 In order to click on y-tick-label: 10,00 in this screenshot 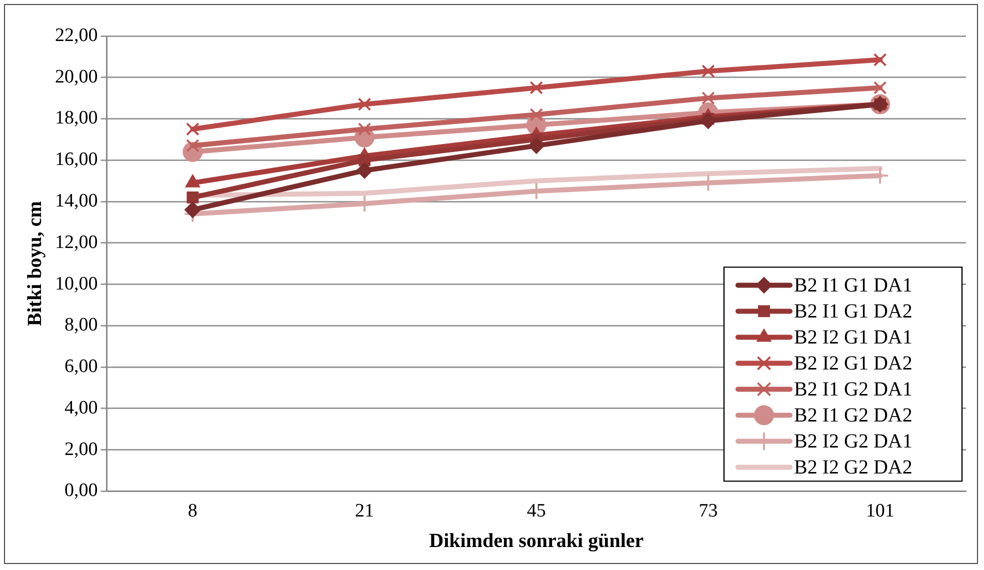, I will do `click(76, 283)`.